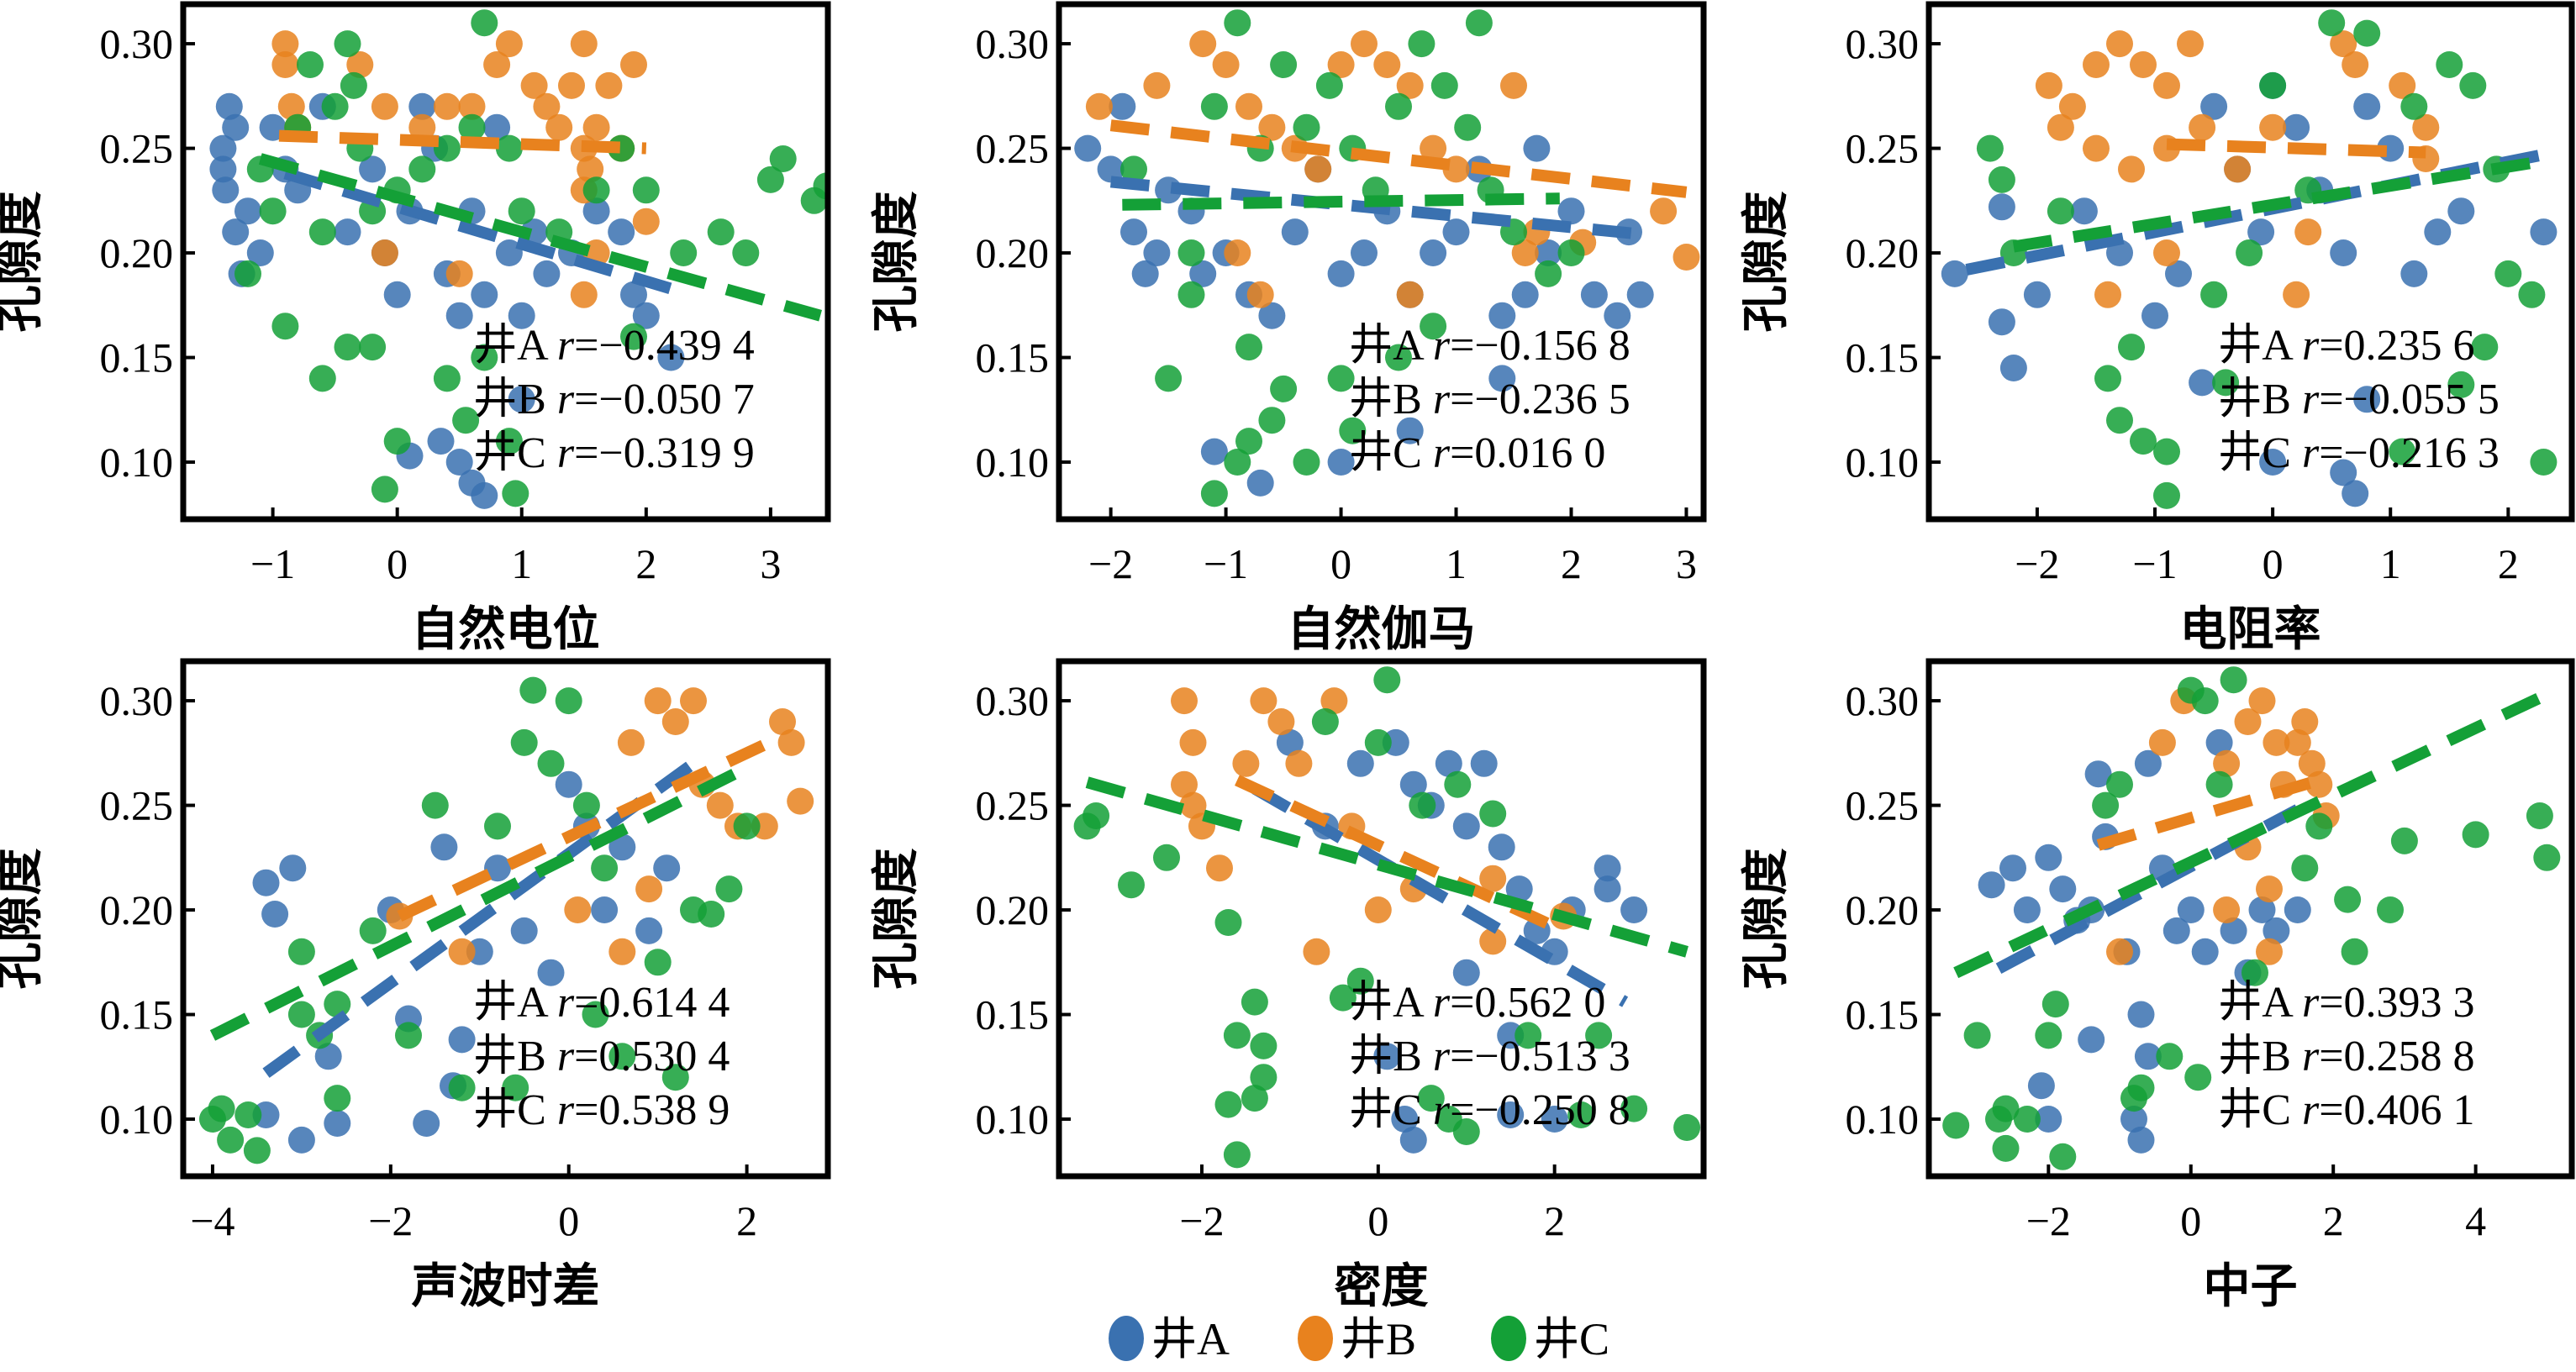  I want to click on correlation-annotation: 井C r=−0.319 9, so click(614, 453).